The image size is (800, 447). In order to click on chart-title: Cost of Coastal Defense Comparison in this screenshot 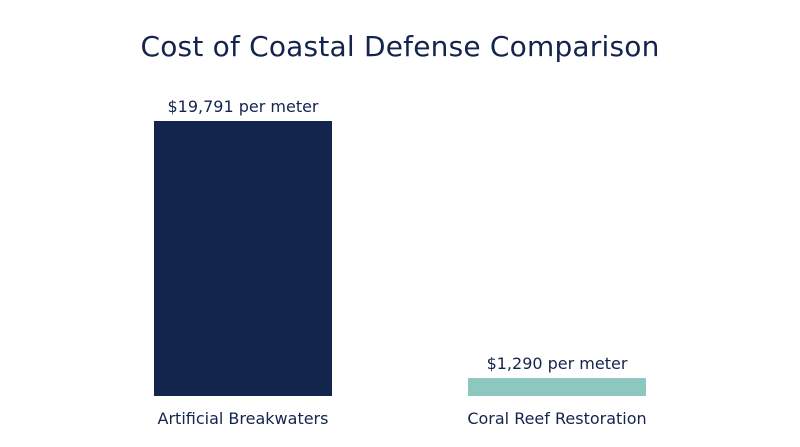, I will do `click(400, 46)`.